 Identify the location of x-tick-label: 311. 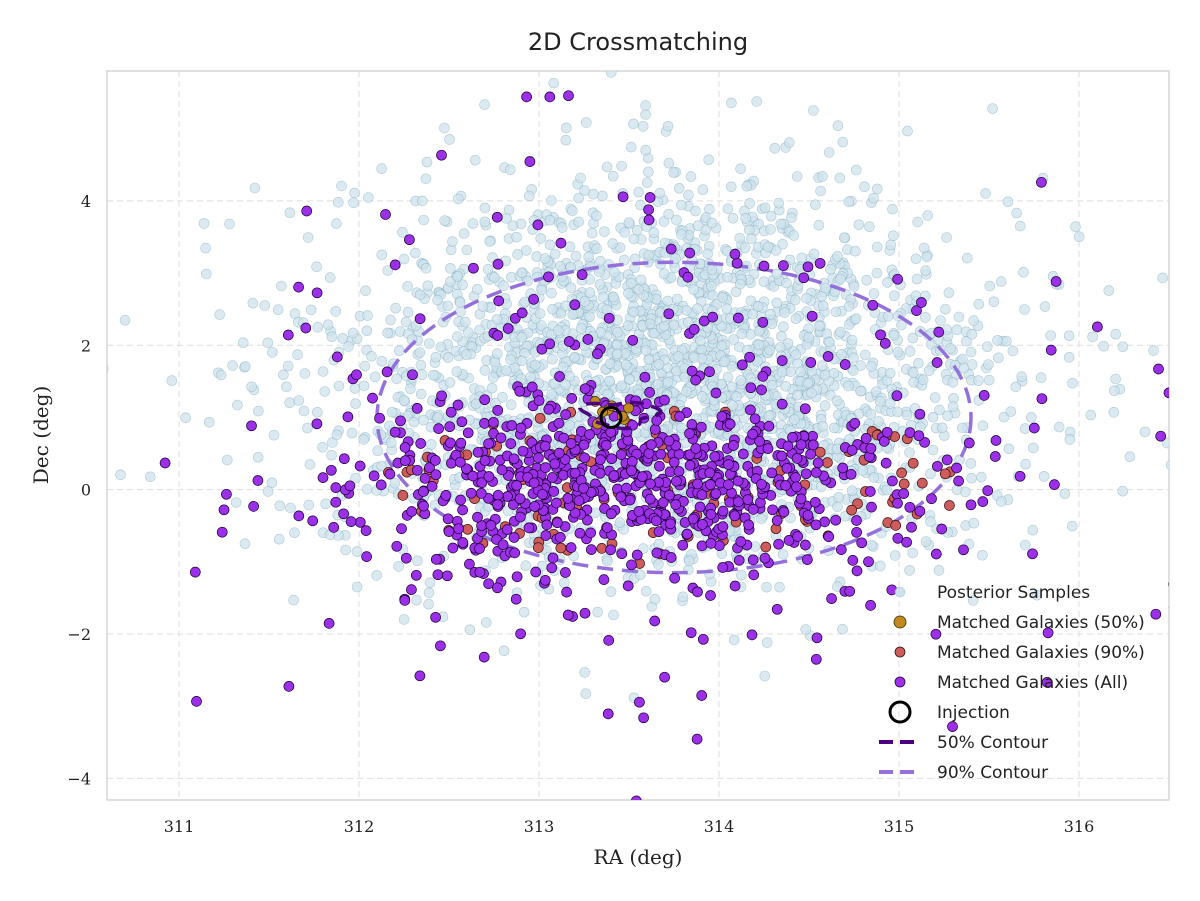
(179, 826).